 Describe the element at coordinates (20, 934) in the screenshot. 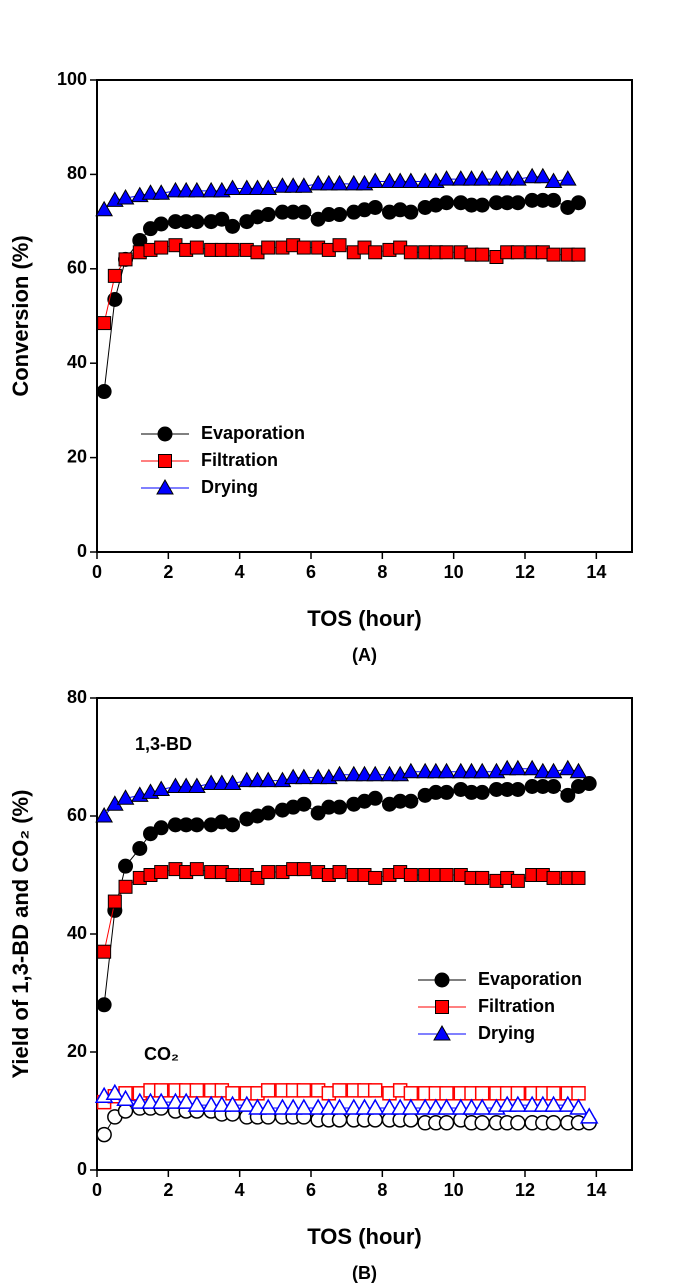

I see `y-axis-label: Yield of 1,3-BD and CO₂ (%)` at that location.